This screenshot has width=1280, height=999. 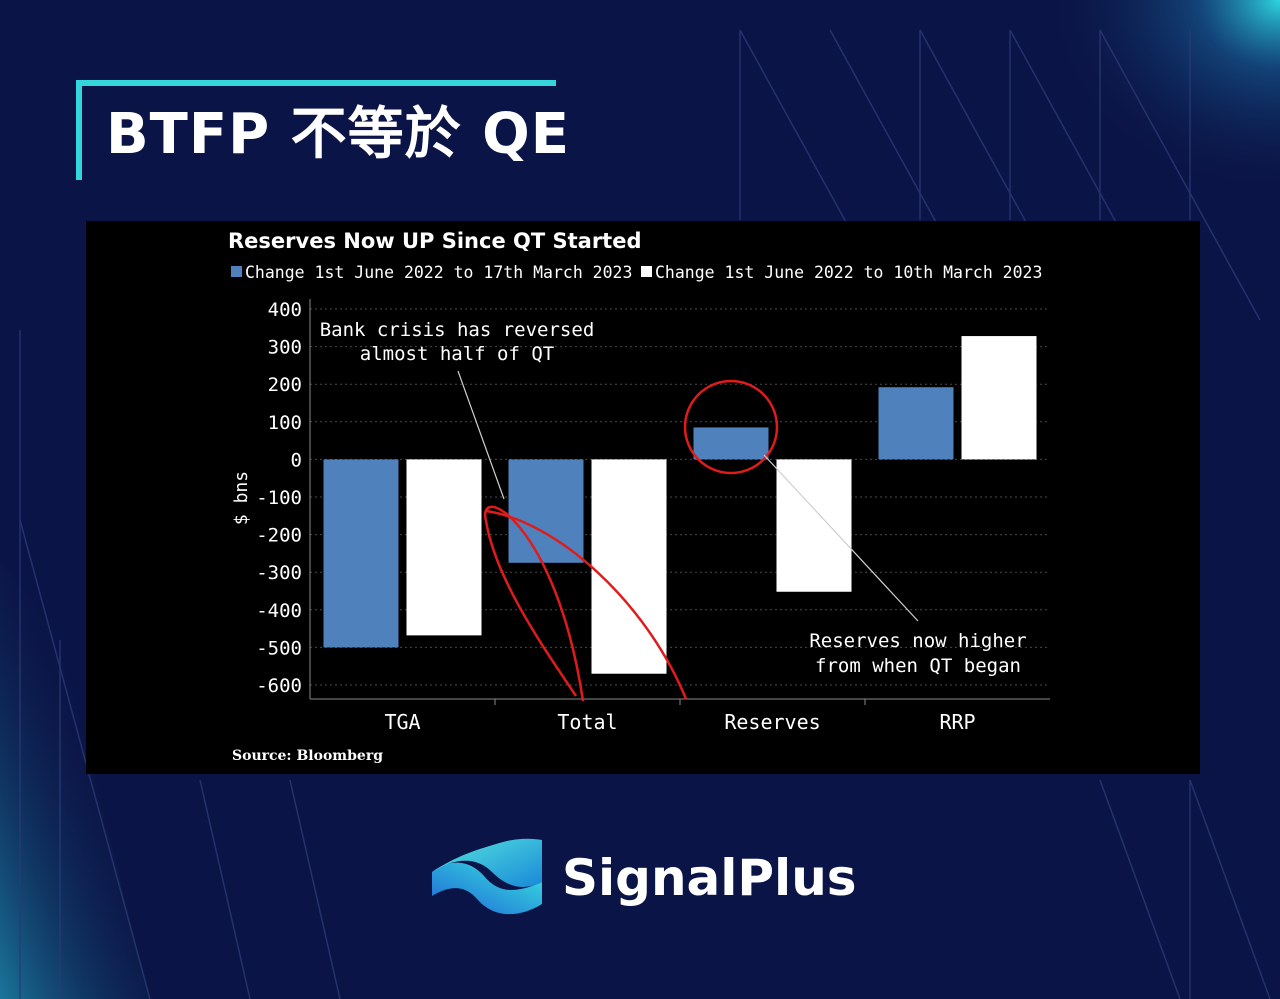 I want to click on y-tick-label: -300, so click(x=279, y=573).